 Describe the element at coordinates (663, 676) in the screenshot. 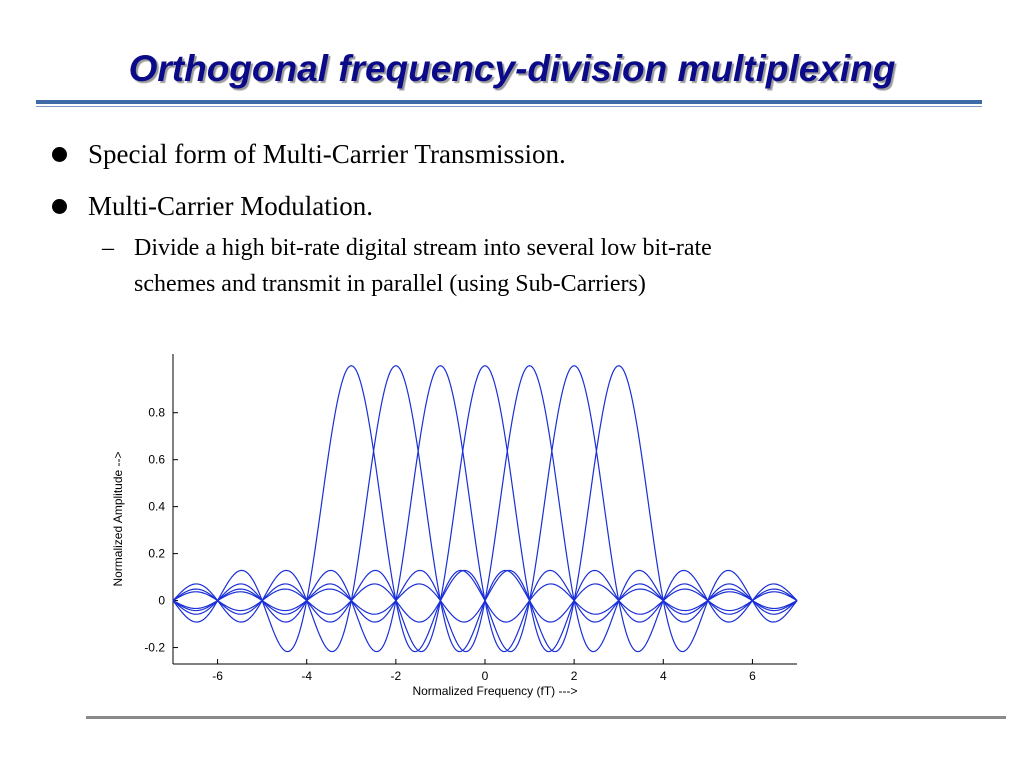

I see `x-tick-label: 4` at that location.